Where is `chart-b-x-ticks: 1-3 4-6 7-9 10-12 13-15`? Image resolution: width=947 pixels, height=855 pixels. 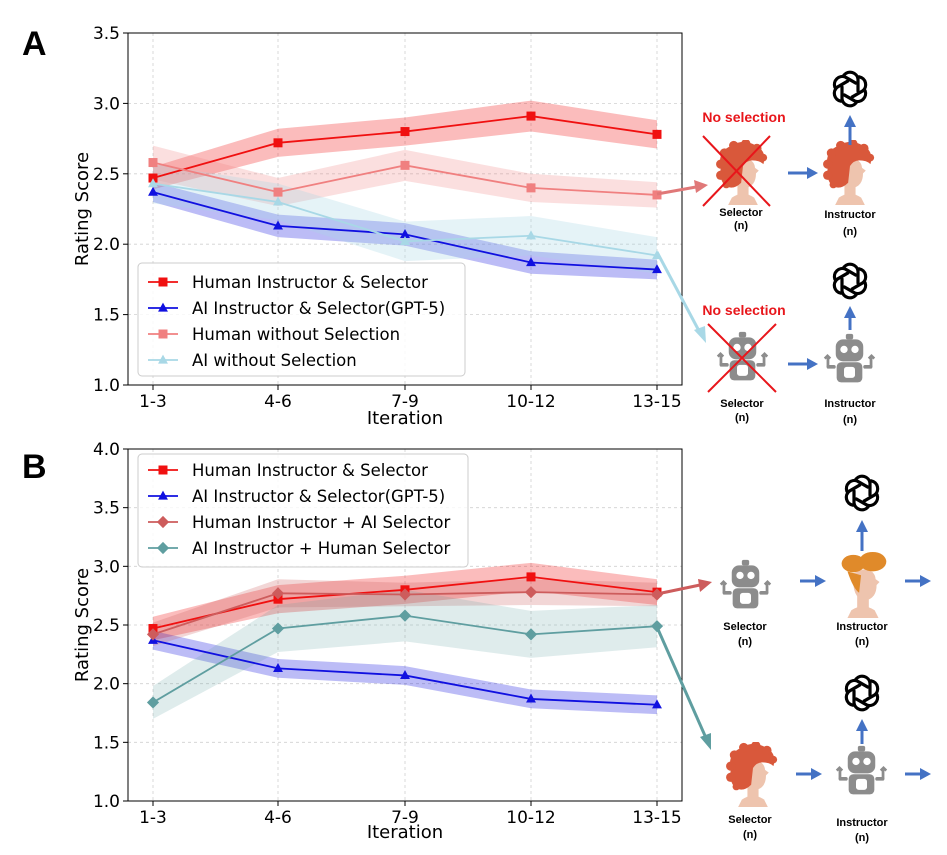
chart-b-x-ticks: 1-3 4-6 7-9 10-12 13-15 is located at coordinates (410, 814).